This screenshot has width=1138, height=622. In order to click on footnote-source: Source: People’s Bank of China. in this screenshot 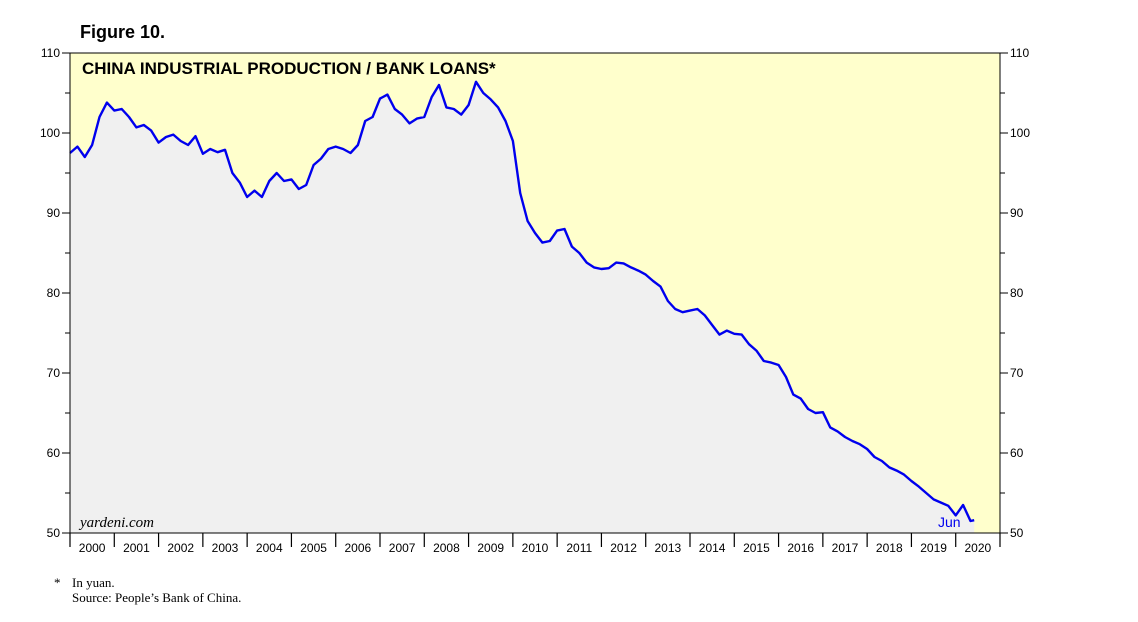, I will do `click(157, 597)`.